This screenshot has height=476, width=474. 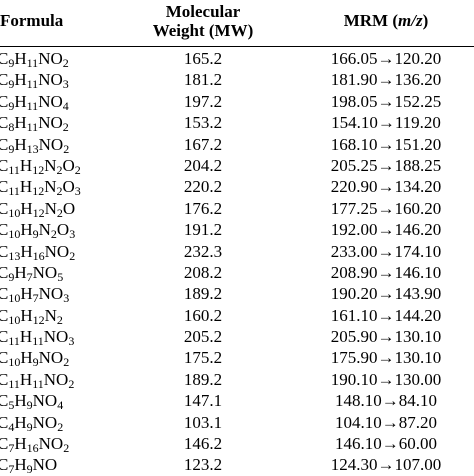 What do you see at coordinates (386, 208) in the screenshot?
I see `mrm-cell: 177.25→160.20` at bounding box center [386, 208].